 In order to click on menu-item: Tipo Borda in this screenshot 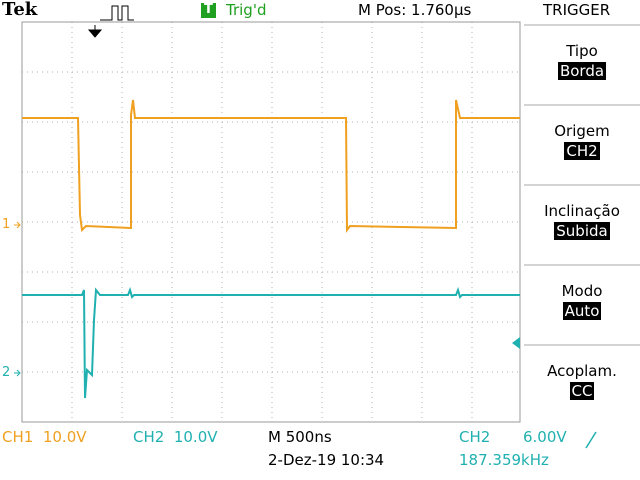, I will do `click(582, 61)`.